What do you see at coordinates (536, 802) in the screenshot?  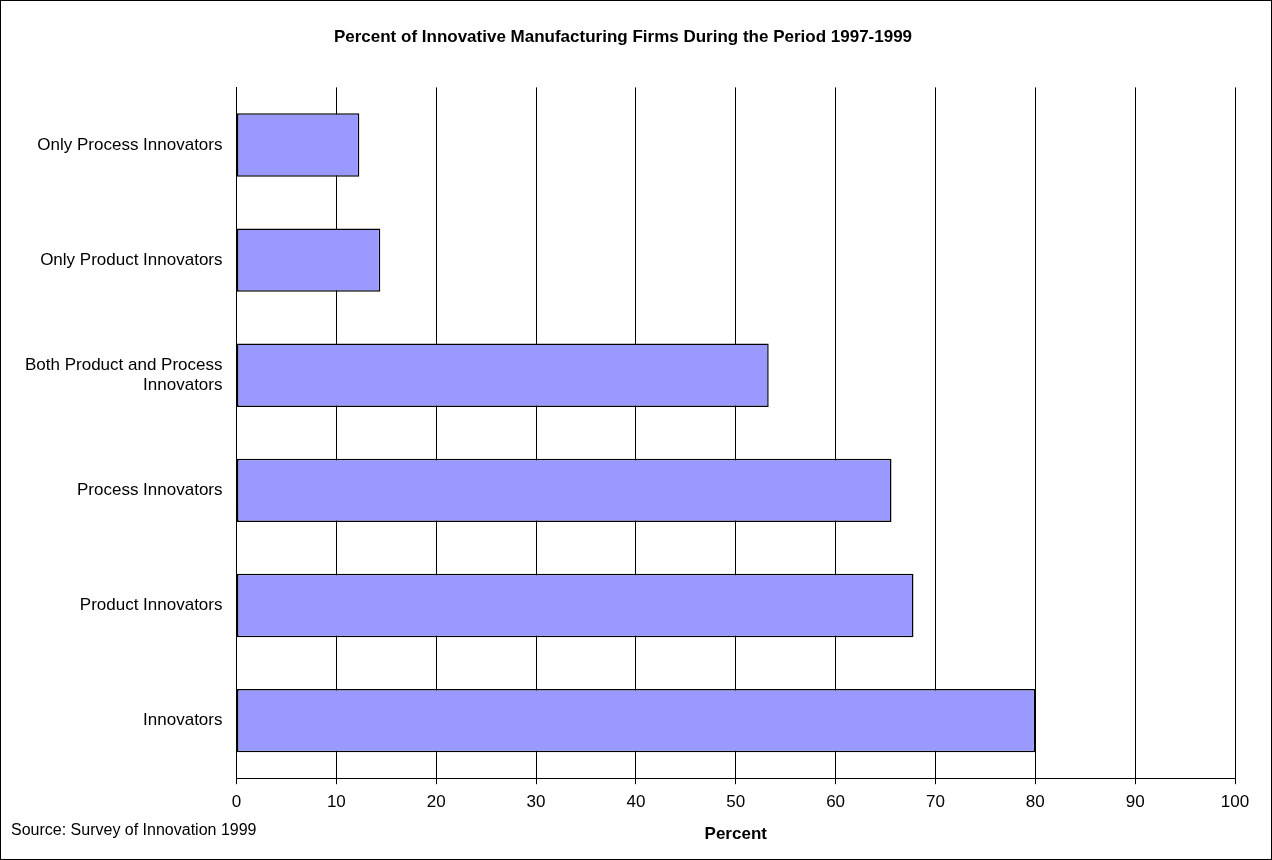 I see `x-tick-label: 30` at bounding box center [536, 802].